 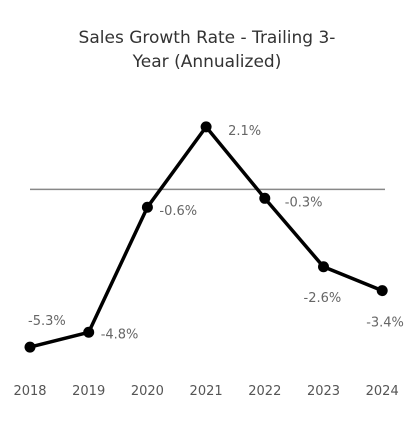 What do you see at coordinates (382, 391) in the screenshot?
I see `x-tick-label-2024: 2024` at bounding box center [382, 391].